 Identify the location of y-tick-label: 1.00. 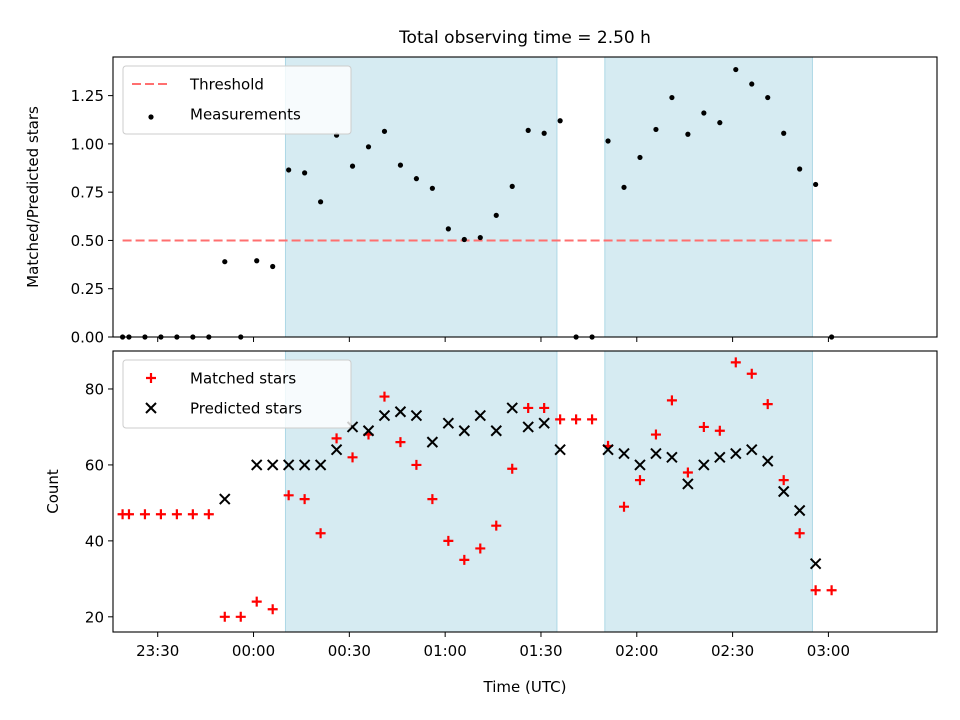
(87, 144).